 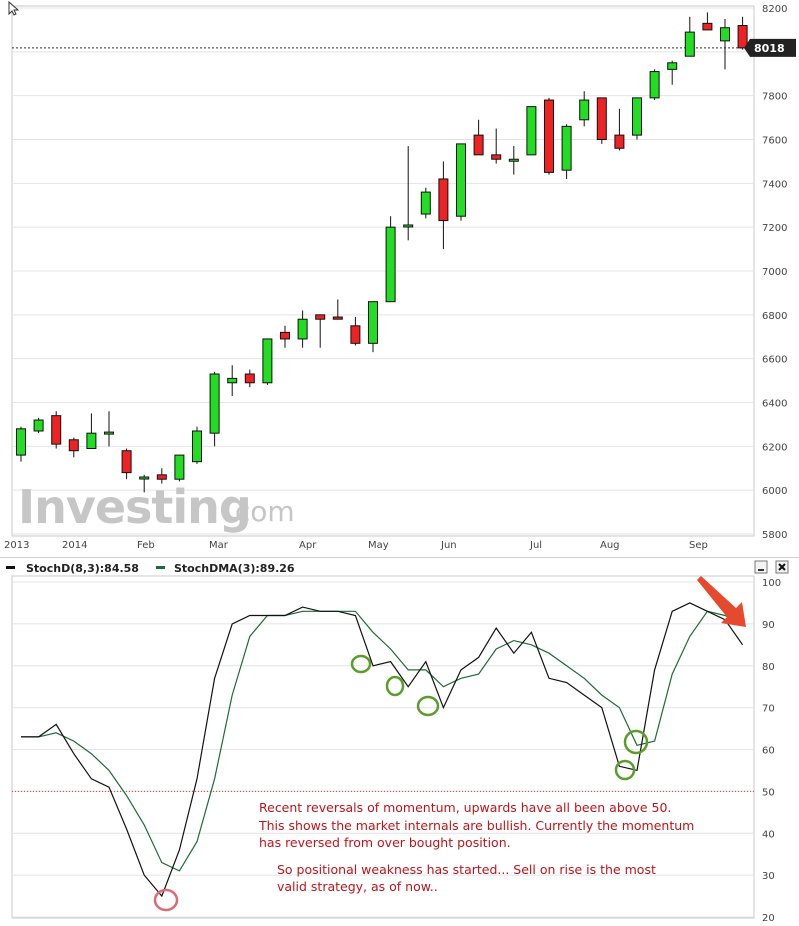 I want to click on x-label-2013: 2013, so click(x=16, y=545).